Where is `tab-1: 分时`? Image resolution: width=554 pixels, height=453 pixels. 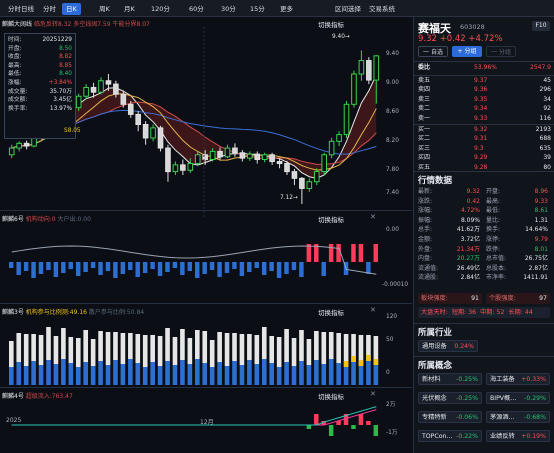
tab-1: 分时 is located at coordinates (49, 9).